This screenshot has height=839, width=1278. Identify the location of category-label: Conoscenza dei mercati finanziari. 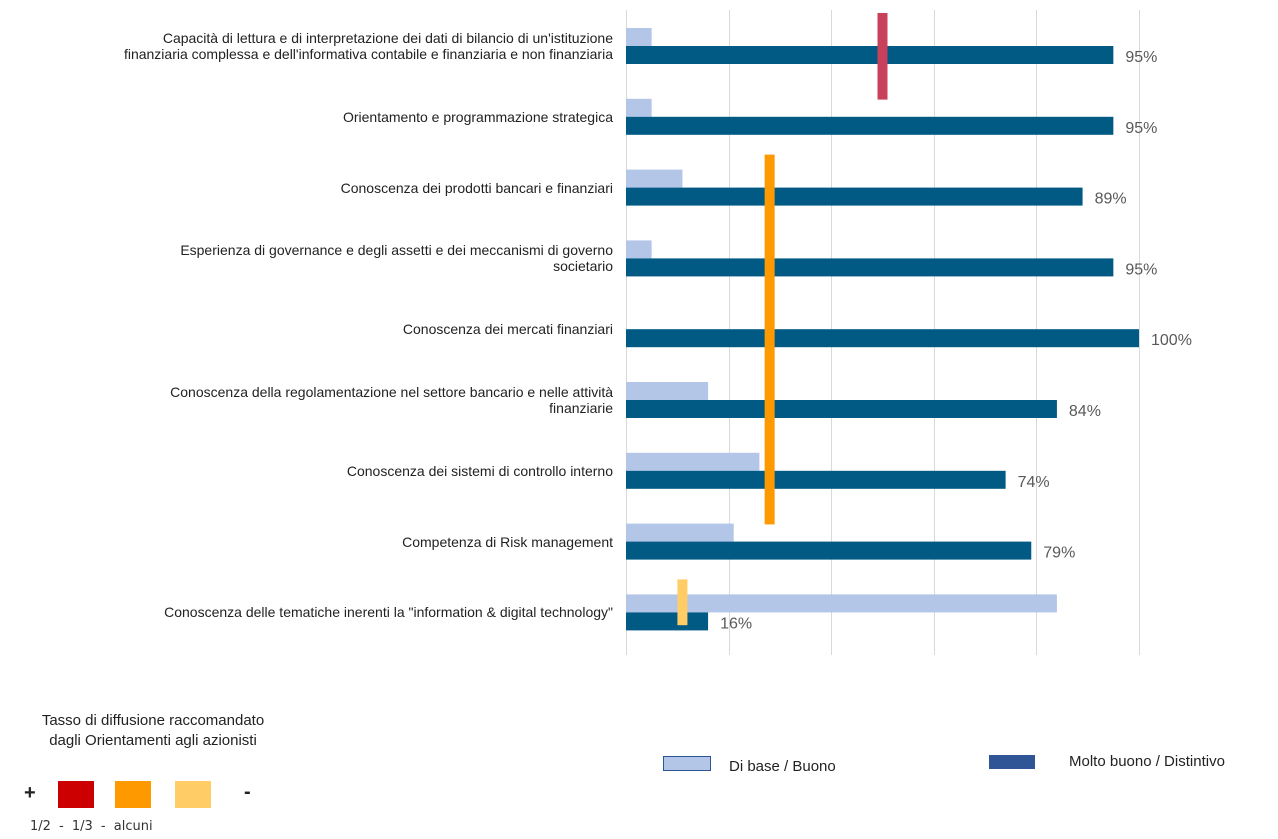
(507, 329).